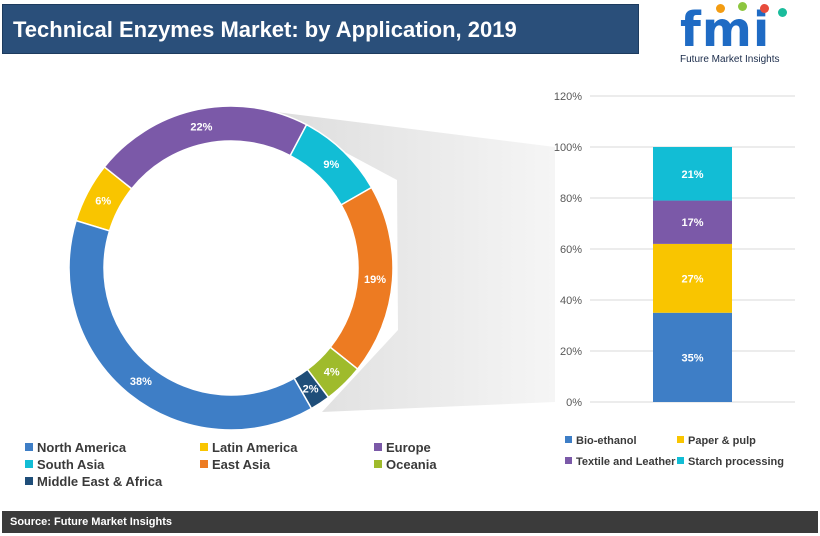  I want to click on y-tick-label: 20%, so click(571, 352).